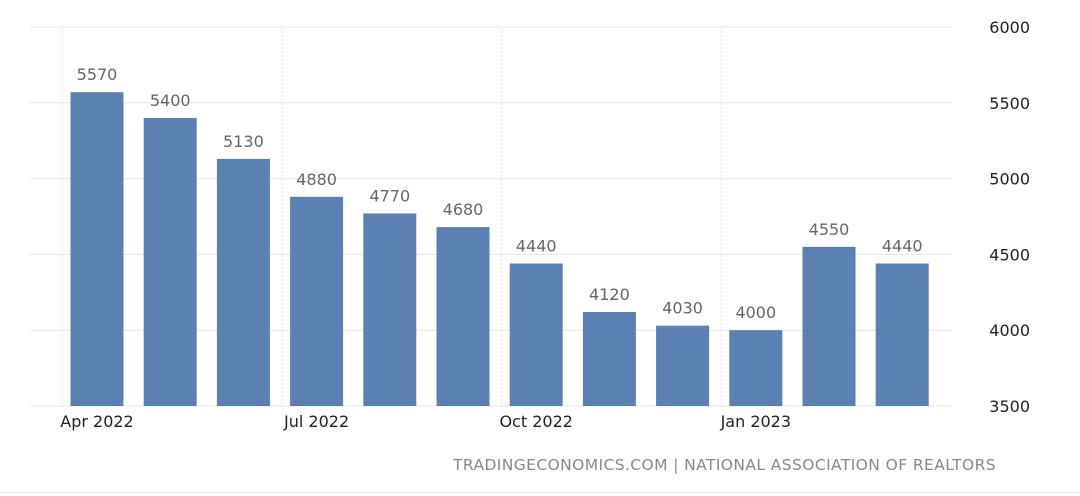 Image resolution: width=1080 pixels, height=496 pixels. I want to click on y-tick-label: 4500, so click(1009, 254).